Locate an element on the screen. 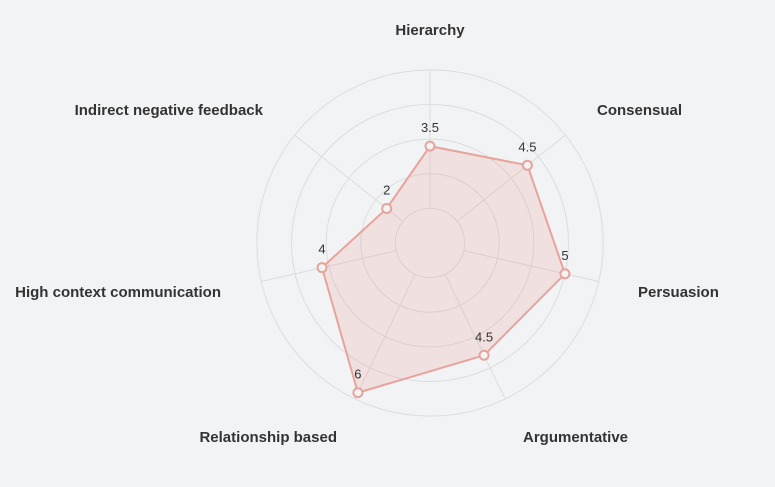 The width and height of the screenshot is (775, 487). value-label: 6 is located at coordinates (357, 374).